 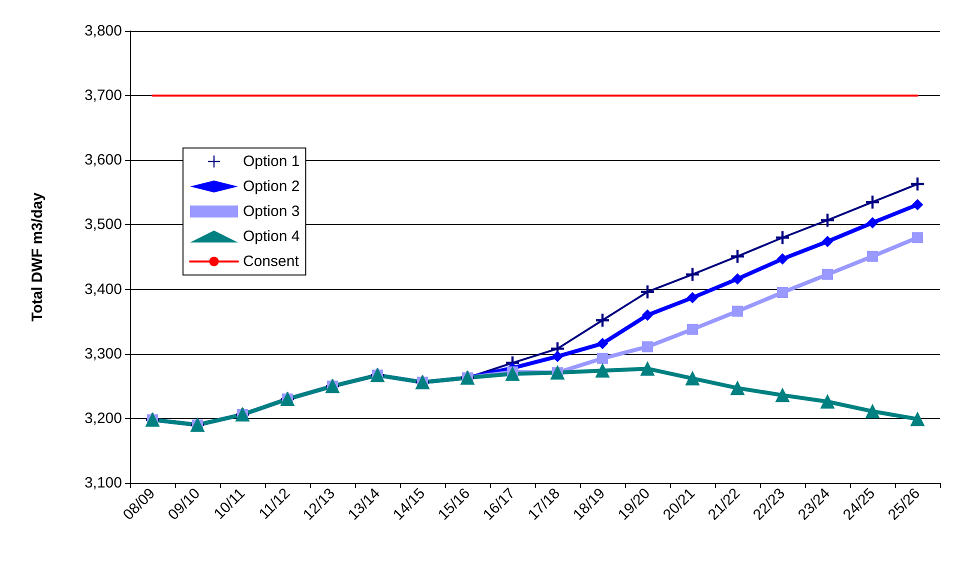 What do you see at coordinates (103, 160) in the screenshot?
I see `y-tick-label: 3,600` at bounding box center [103, 160].